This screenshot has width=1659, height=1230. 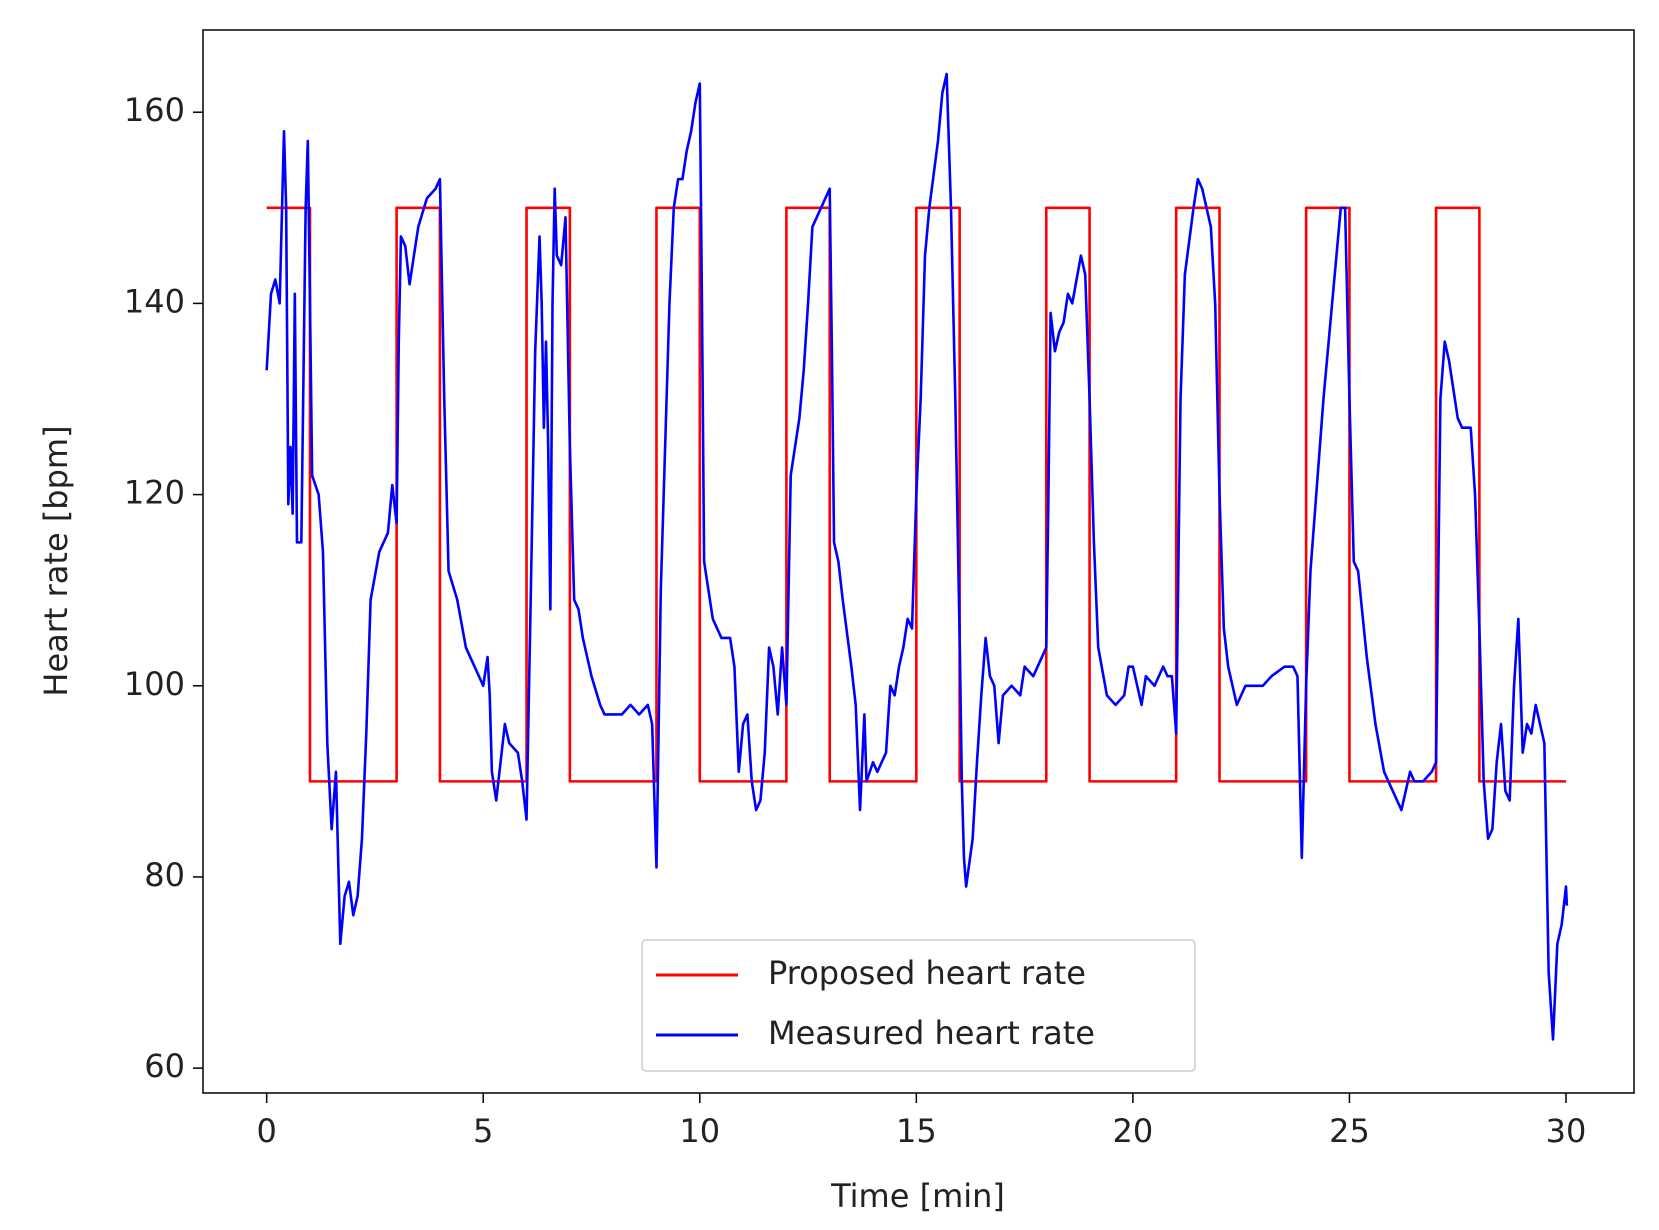 What do you see at coordinates (154, 110) in the screenshot?
I see `y-tick-label: 160` at bounding box center [154, 110].